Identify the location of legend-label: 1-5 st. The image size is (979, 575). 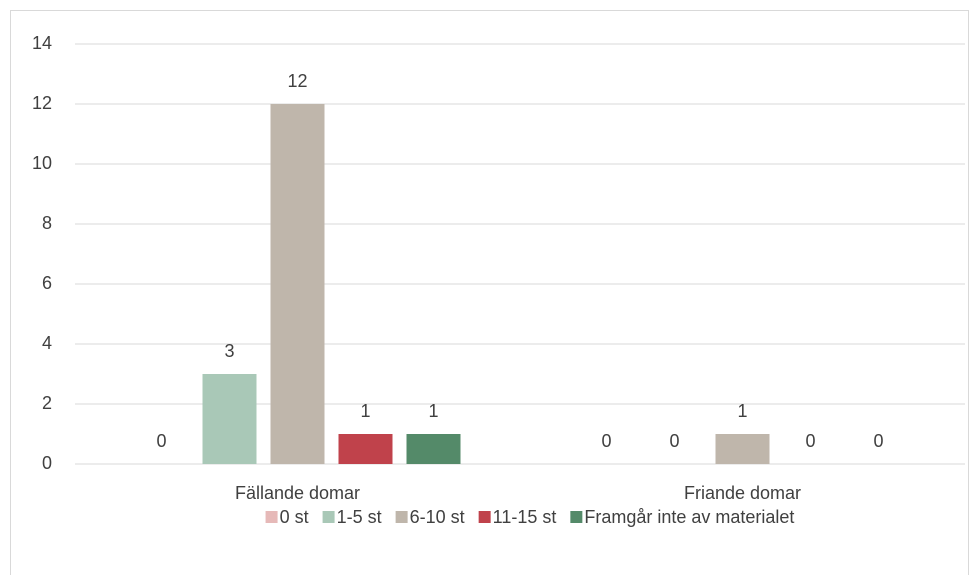
(359, 517).